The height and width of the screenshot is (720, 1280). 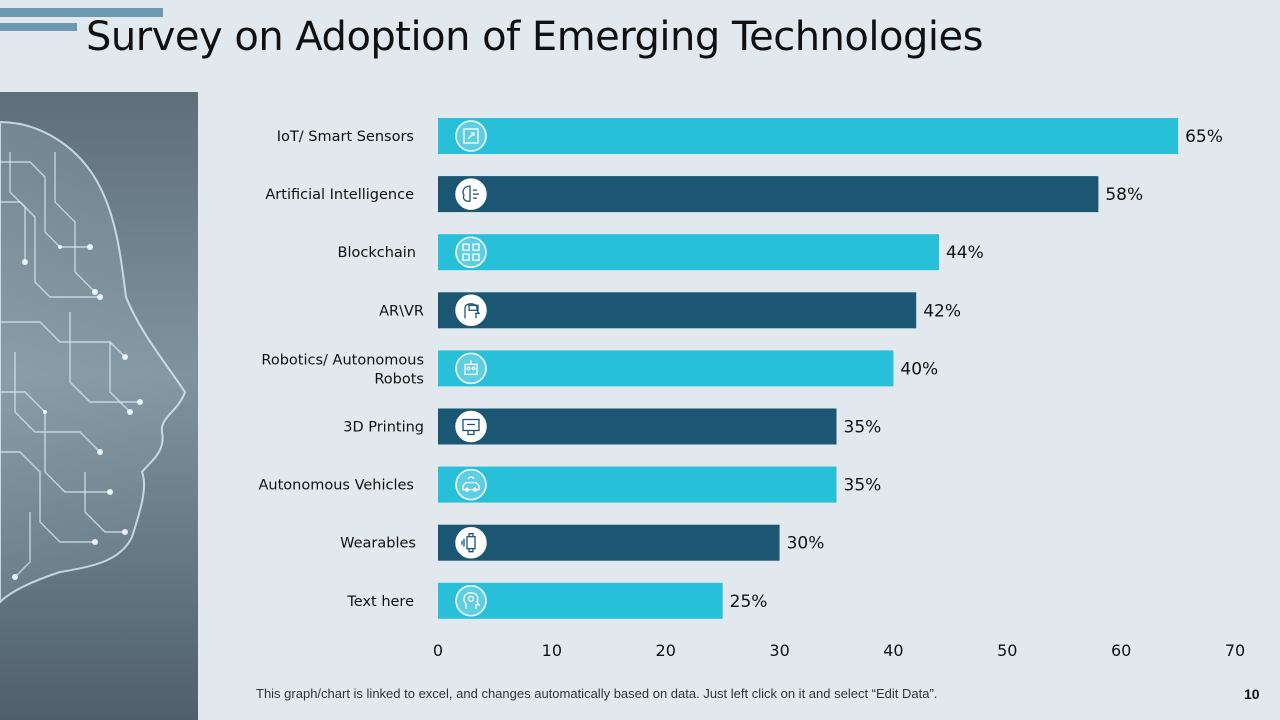 I want to click on robot-icon-badge, so click(x=471, y=368).